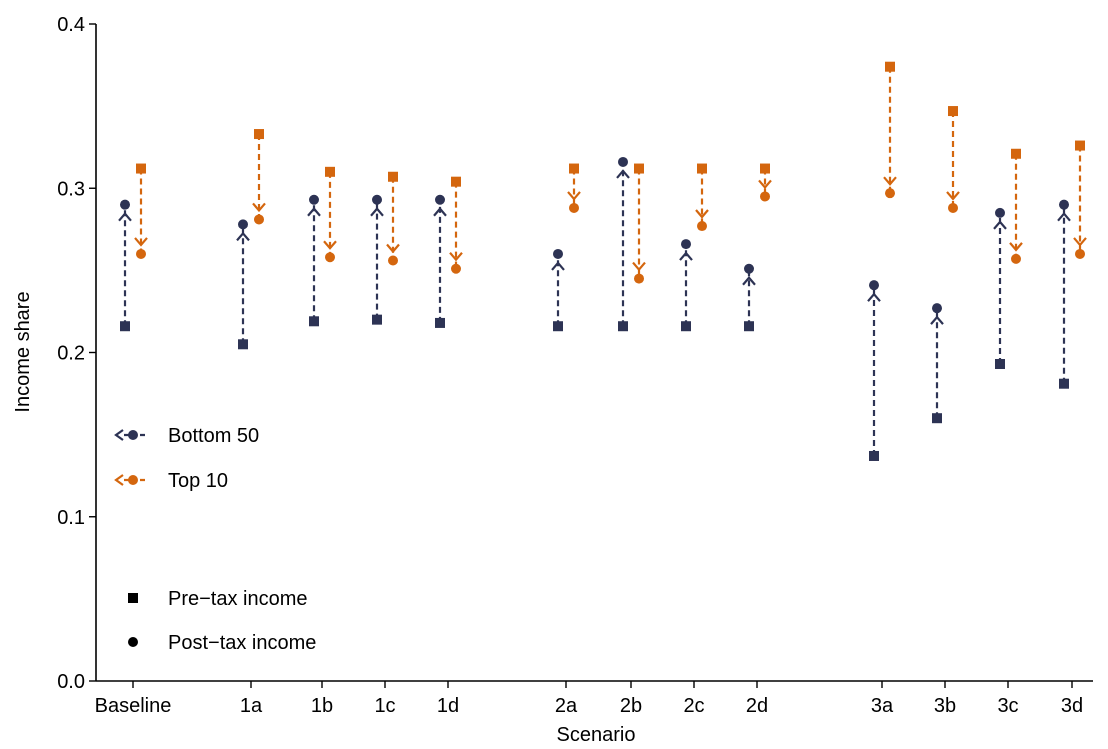 The image size is (1108, 749). I want to click on legend-item-square: Pre−tax income, so click(218, 599).